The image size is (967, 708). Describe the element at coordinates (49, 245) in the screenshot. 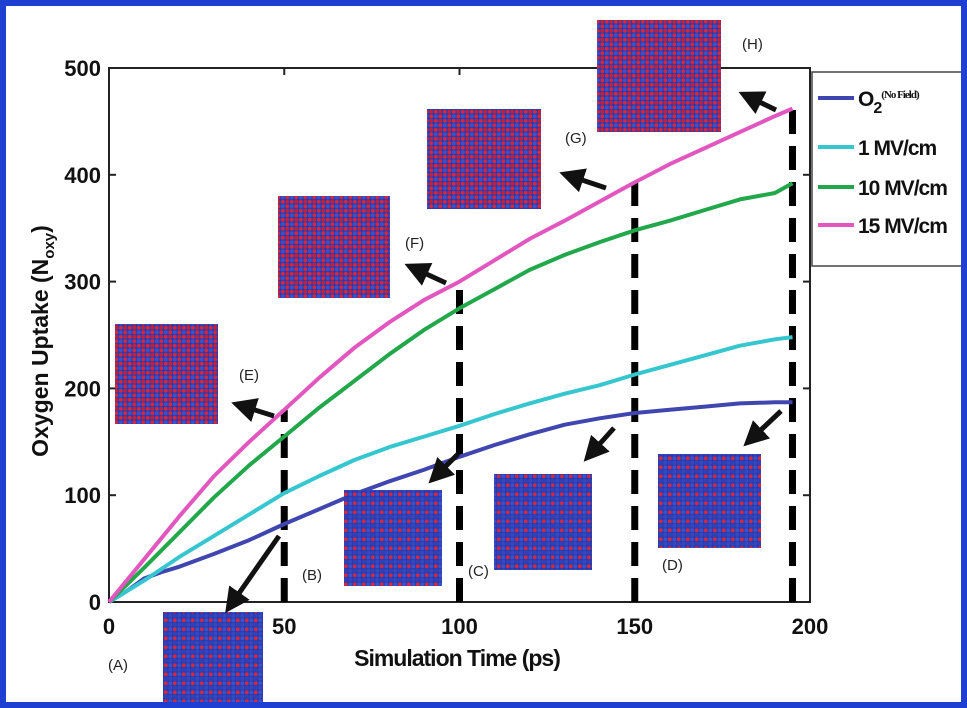

I see `y-axis-label-sub: oxy` at that location.